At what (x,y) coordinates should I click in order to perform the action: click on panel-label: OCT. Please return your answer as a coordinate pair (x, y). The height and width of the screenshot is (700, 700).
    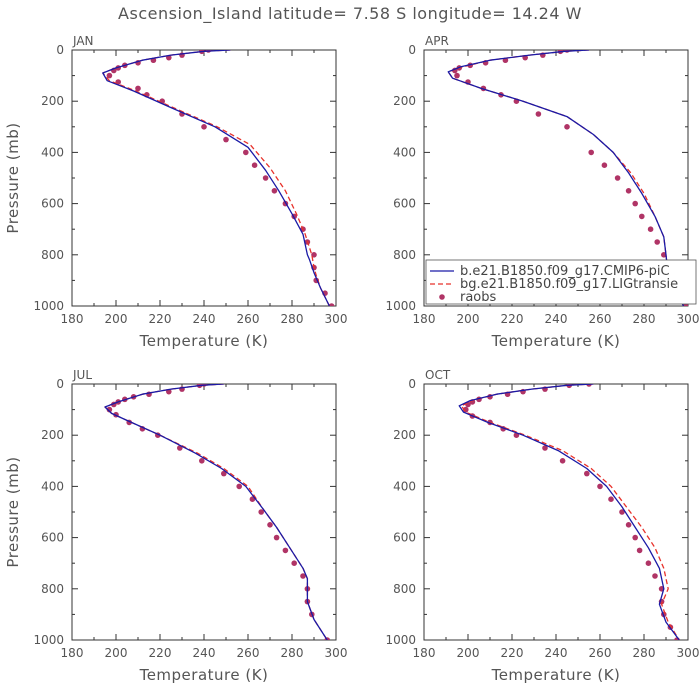
    Looking at the image, I should click on (438, 375).